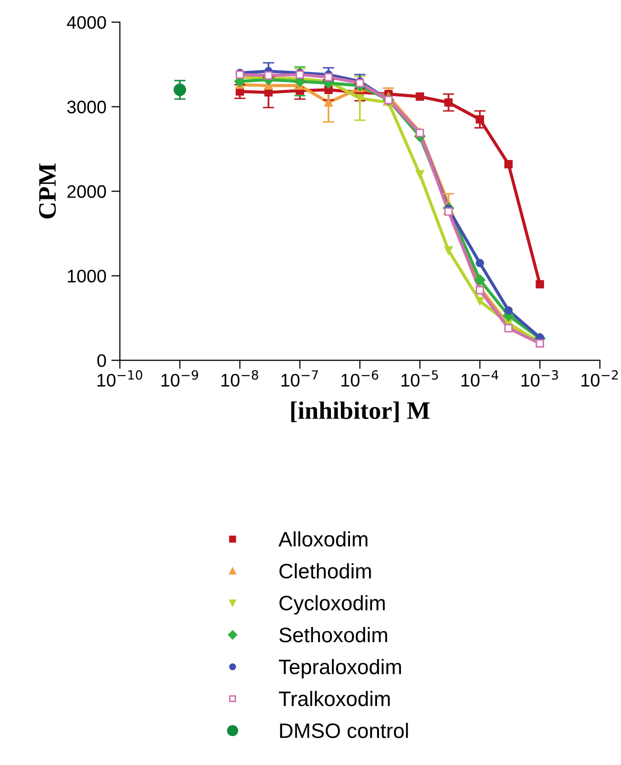  What do you see at coordinates (339, 668) in the screenshot?
I see `legend-label: Tepraloxodim` at bounding box center [339, 668].